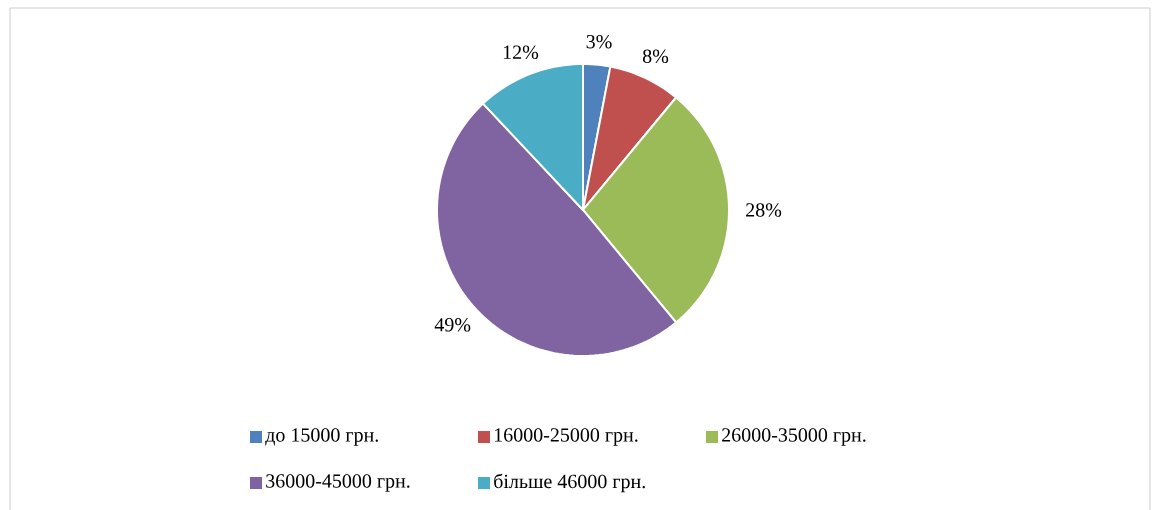 This screenshot has width=1157, height=510. Describe the element at coordinates (321, 436) in the screenshot. I see `legend-label: до 15000 грн.` at that location.